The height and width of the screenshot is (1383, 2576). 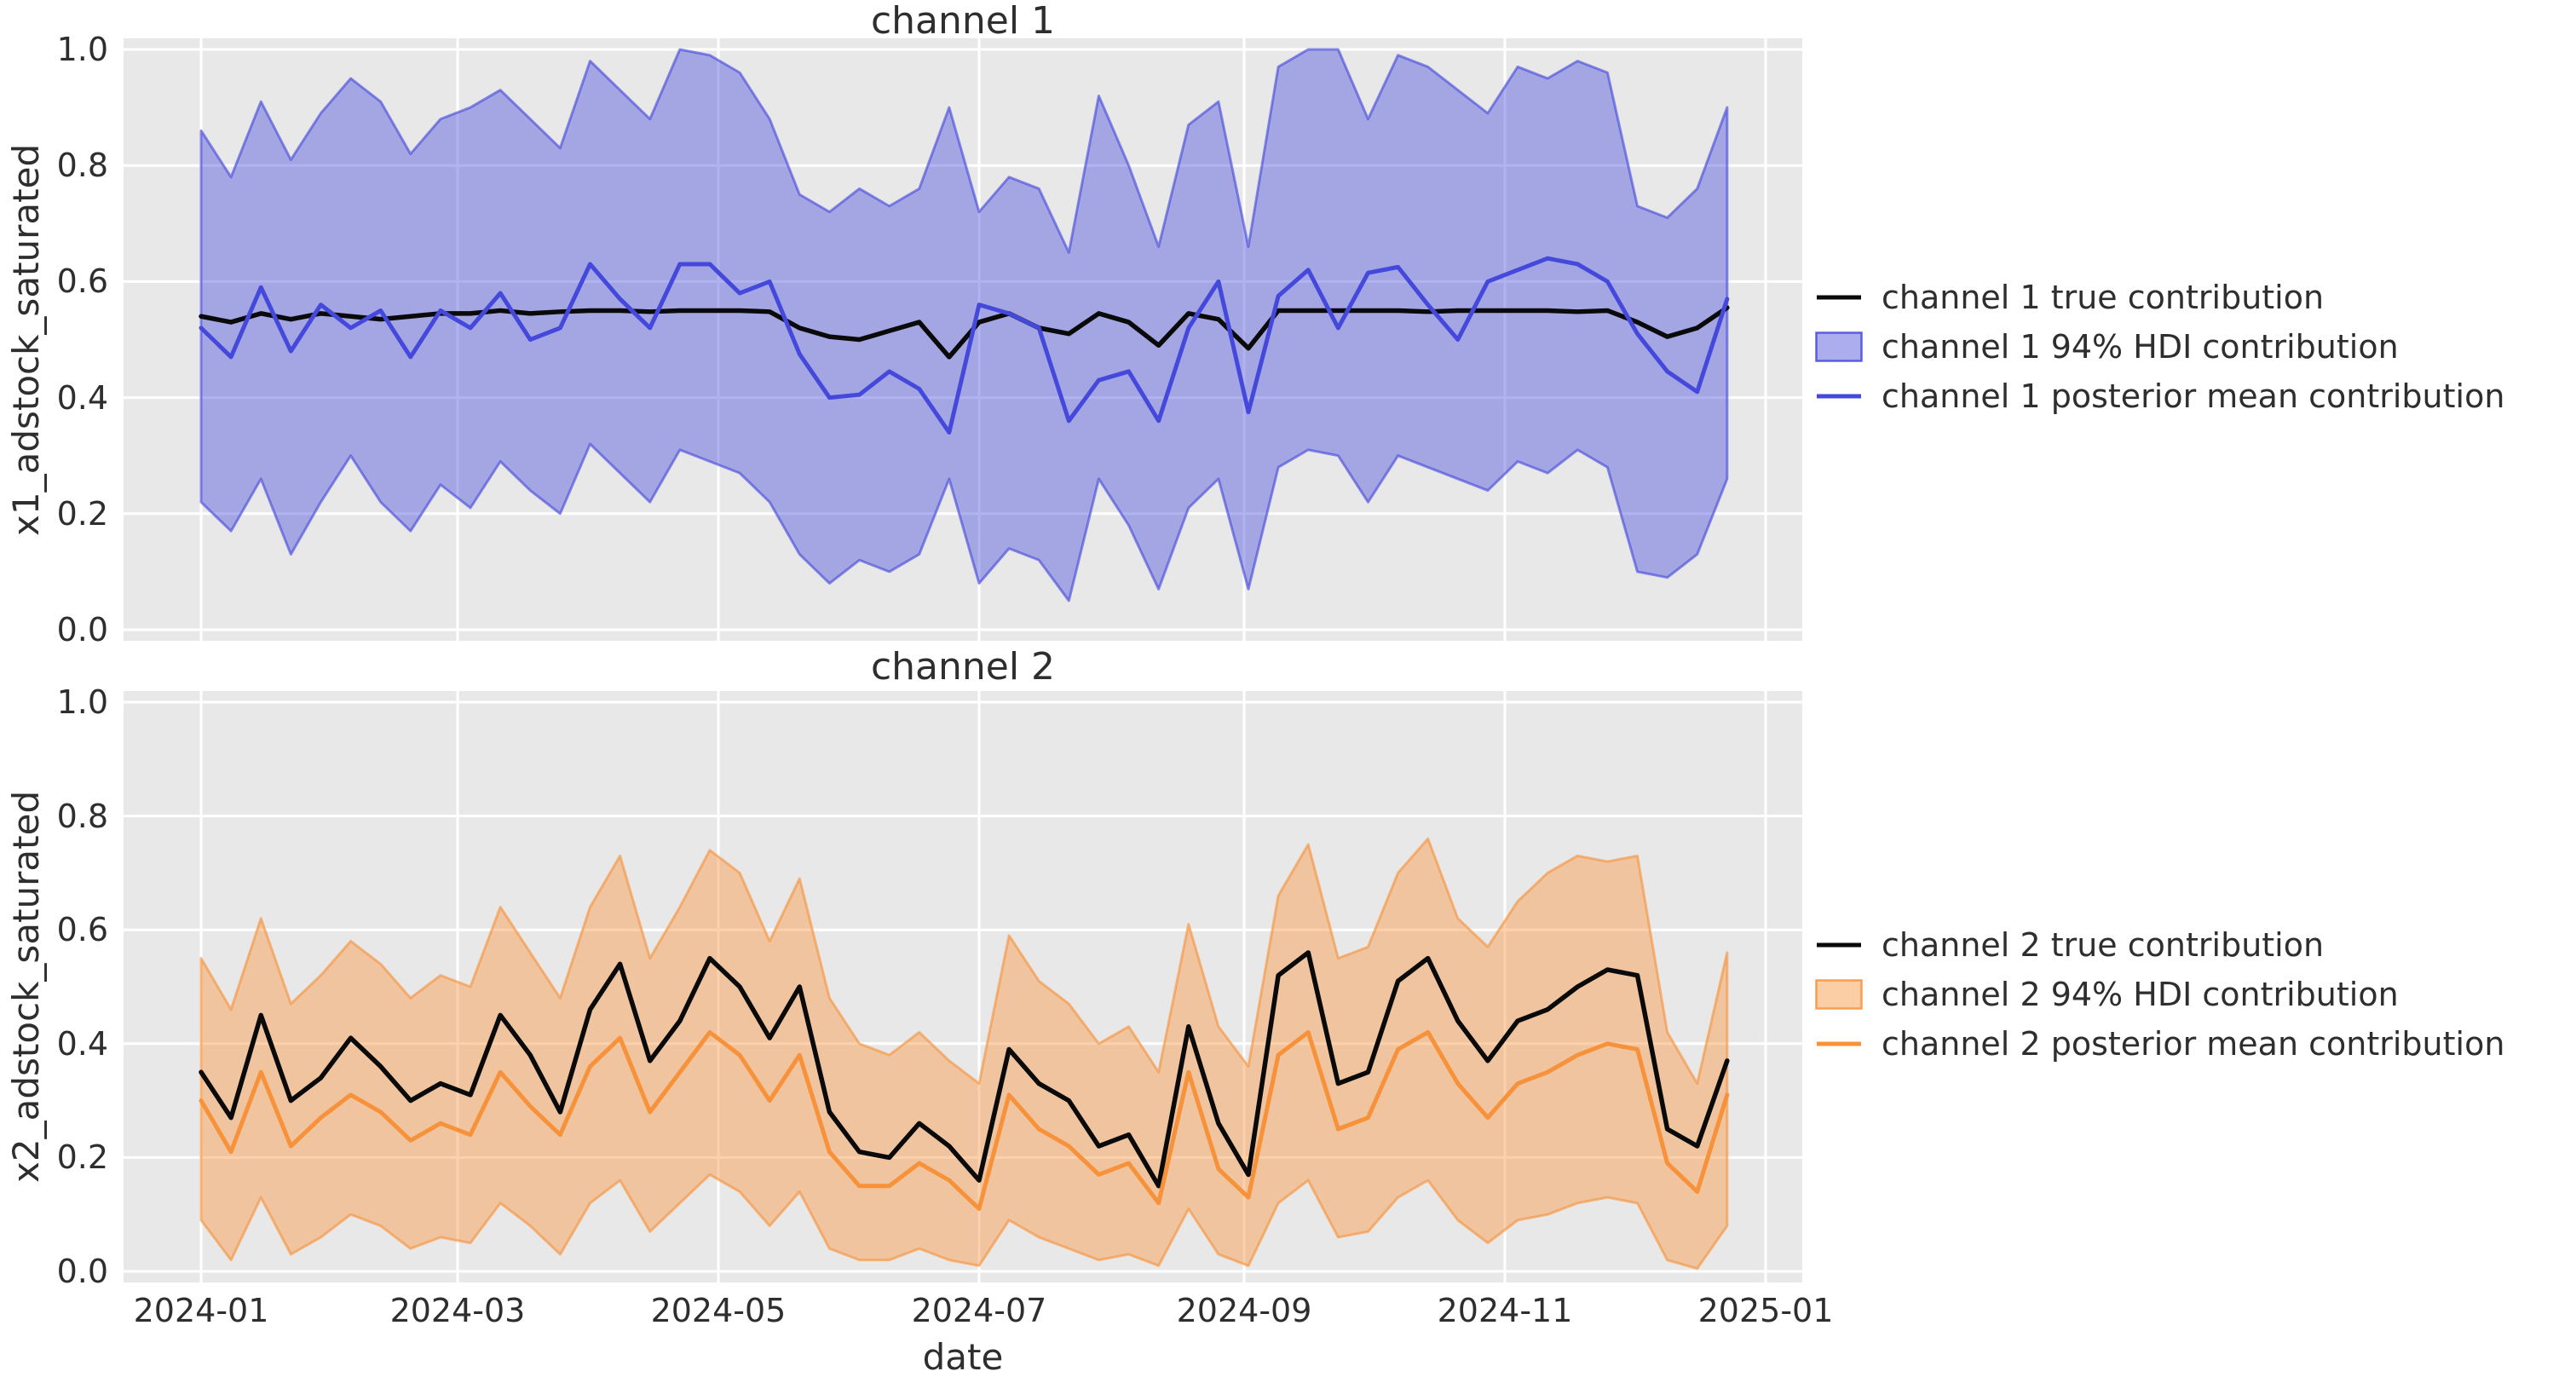 What do you see at coordinates (963, 21) in the screenshot?
I see `subplot-1-title: channel 1` at bounding box center [963, 21].